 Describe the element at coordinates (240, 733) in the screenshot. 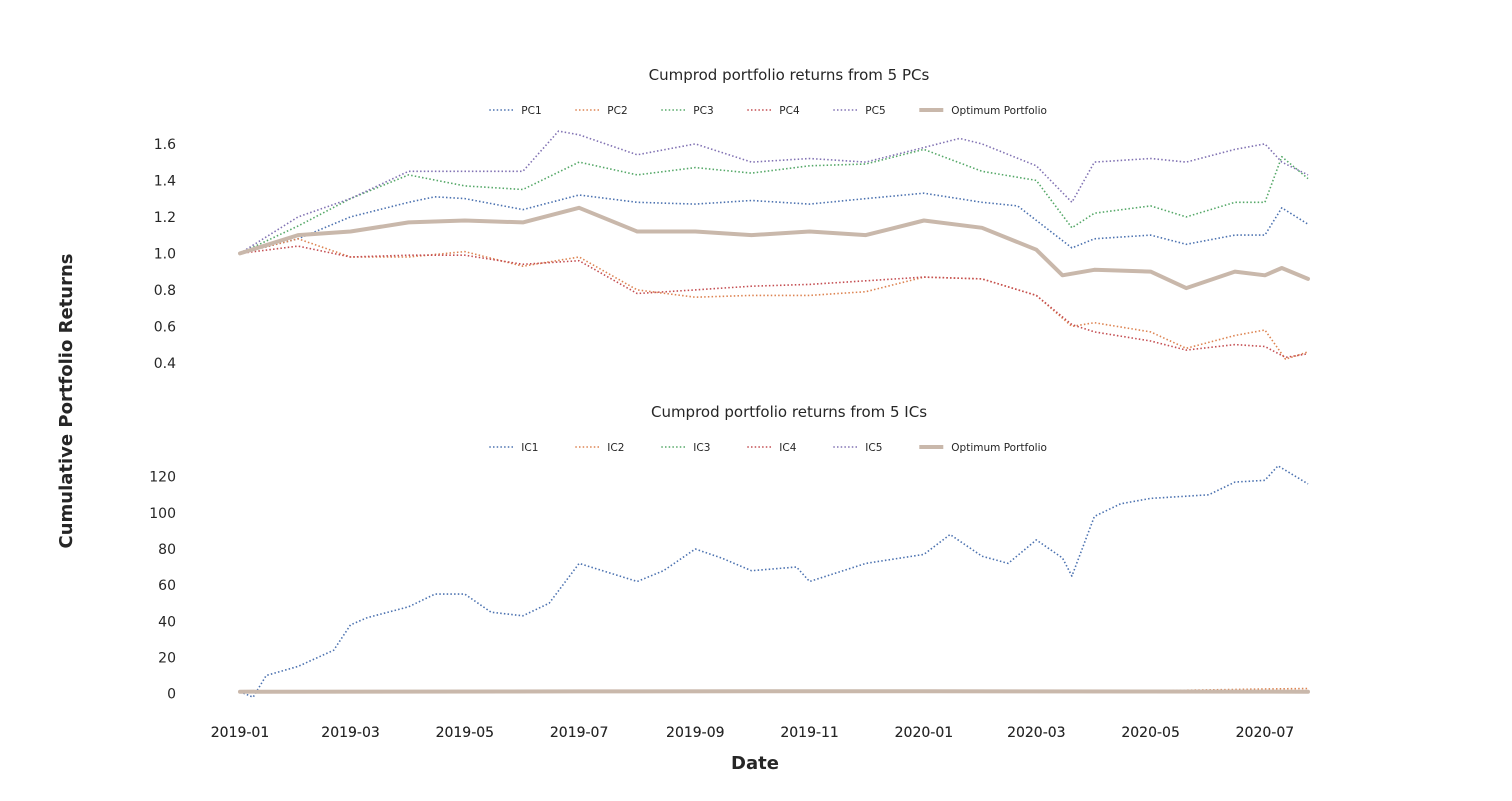

I see `x-tick-label: 2019-01` at that location.